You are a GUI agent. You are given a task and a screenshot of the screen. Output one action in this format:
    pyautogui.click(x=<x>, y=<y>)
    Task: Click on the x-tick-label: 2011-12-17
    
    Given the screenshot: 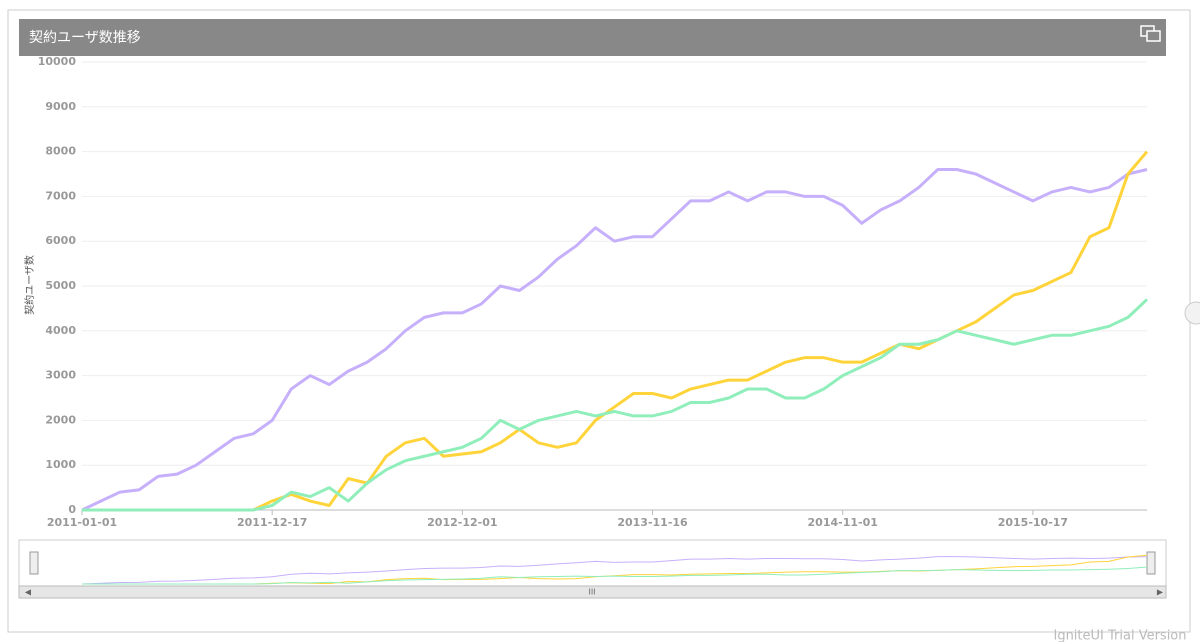 What is the action you would take?
    pyautogui.click(x=272, y=522)
    